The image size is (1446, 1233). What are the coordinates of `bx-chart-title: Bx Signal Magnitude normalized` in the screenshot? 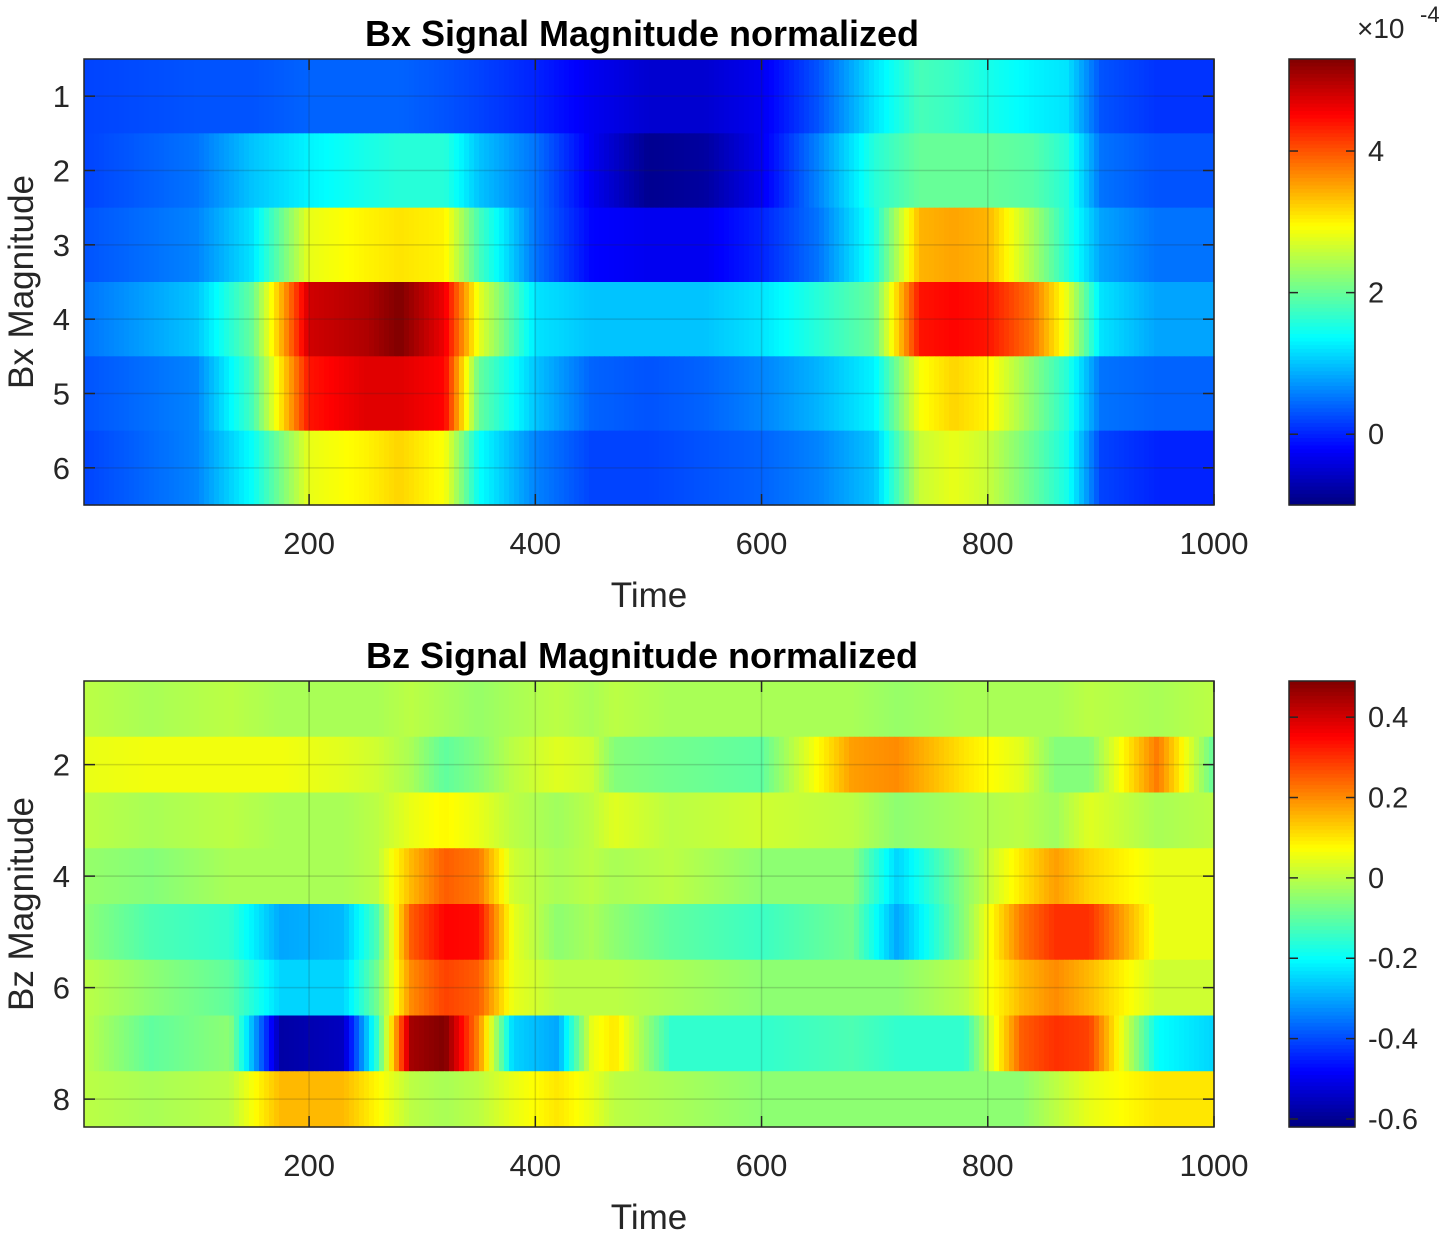 It's located at (642, 33).